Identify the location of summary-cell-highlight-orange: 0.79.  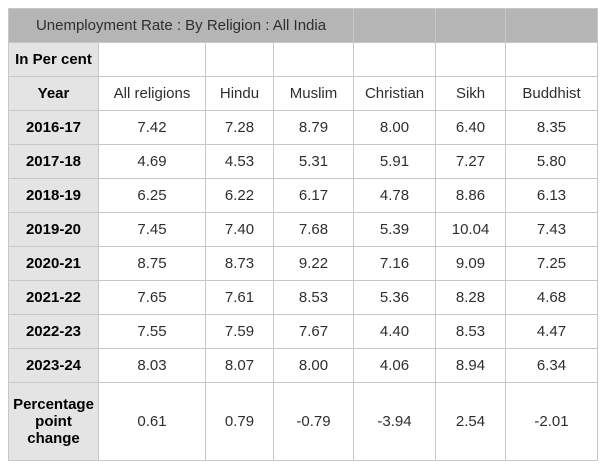
(239, 421).